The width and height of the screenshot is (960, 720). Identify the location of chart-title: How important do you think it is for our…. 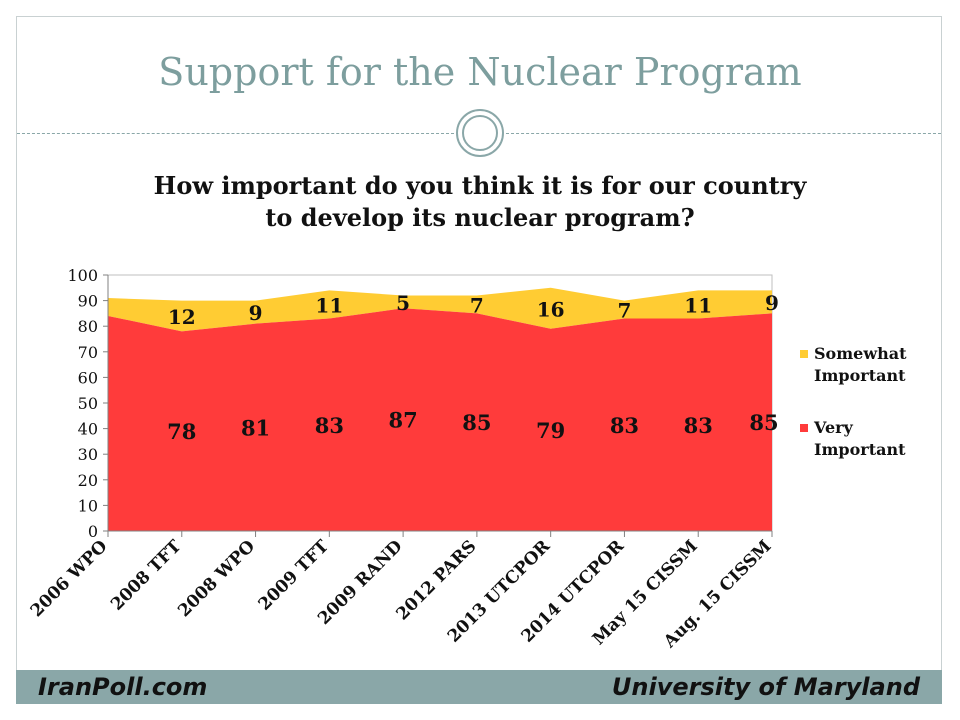
(480, 202).